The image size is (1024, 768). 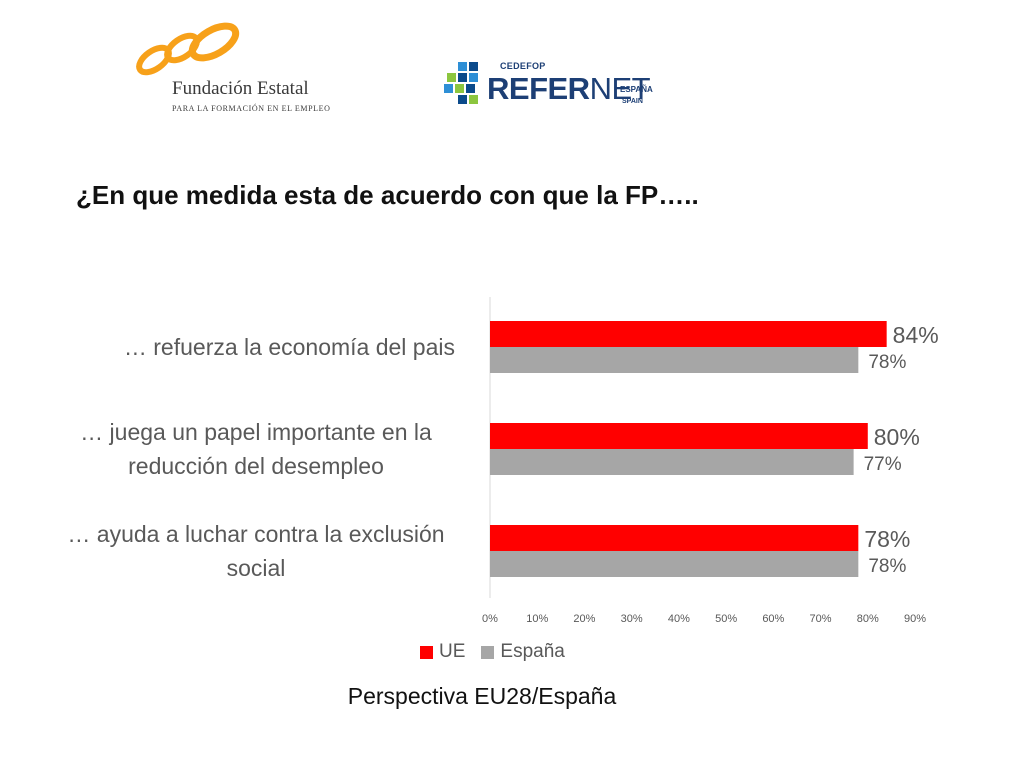 What do you see at coordinates (636, 89) in the screenshot?
I see `refernet-country: ESPAÑA` at bounding box center [636, 89].